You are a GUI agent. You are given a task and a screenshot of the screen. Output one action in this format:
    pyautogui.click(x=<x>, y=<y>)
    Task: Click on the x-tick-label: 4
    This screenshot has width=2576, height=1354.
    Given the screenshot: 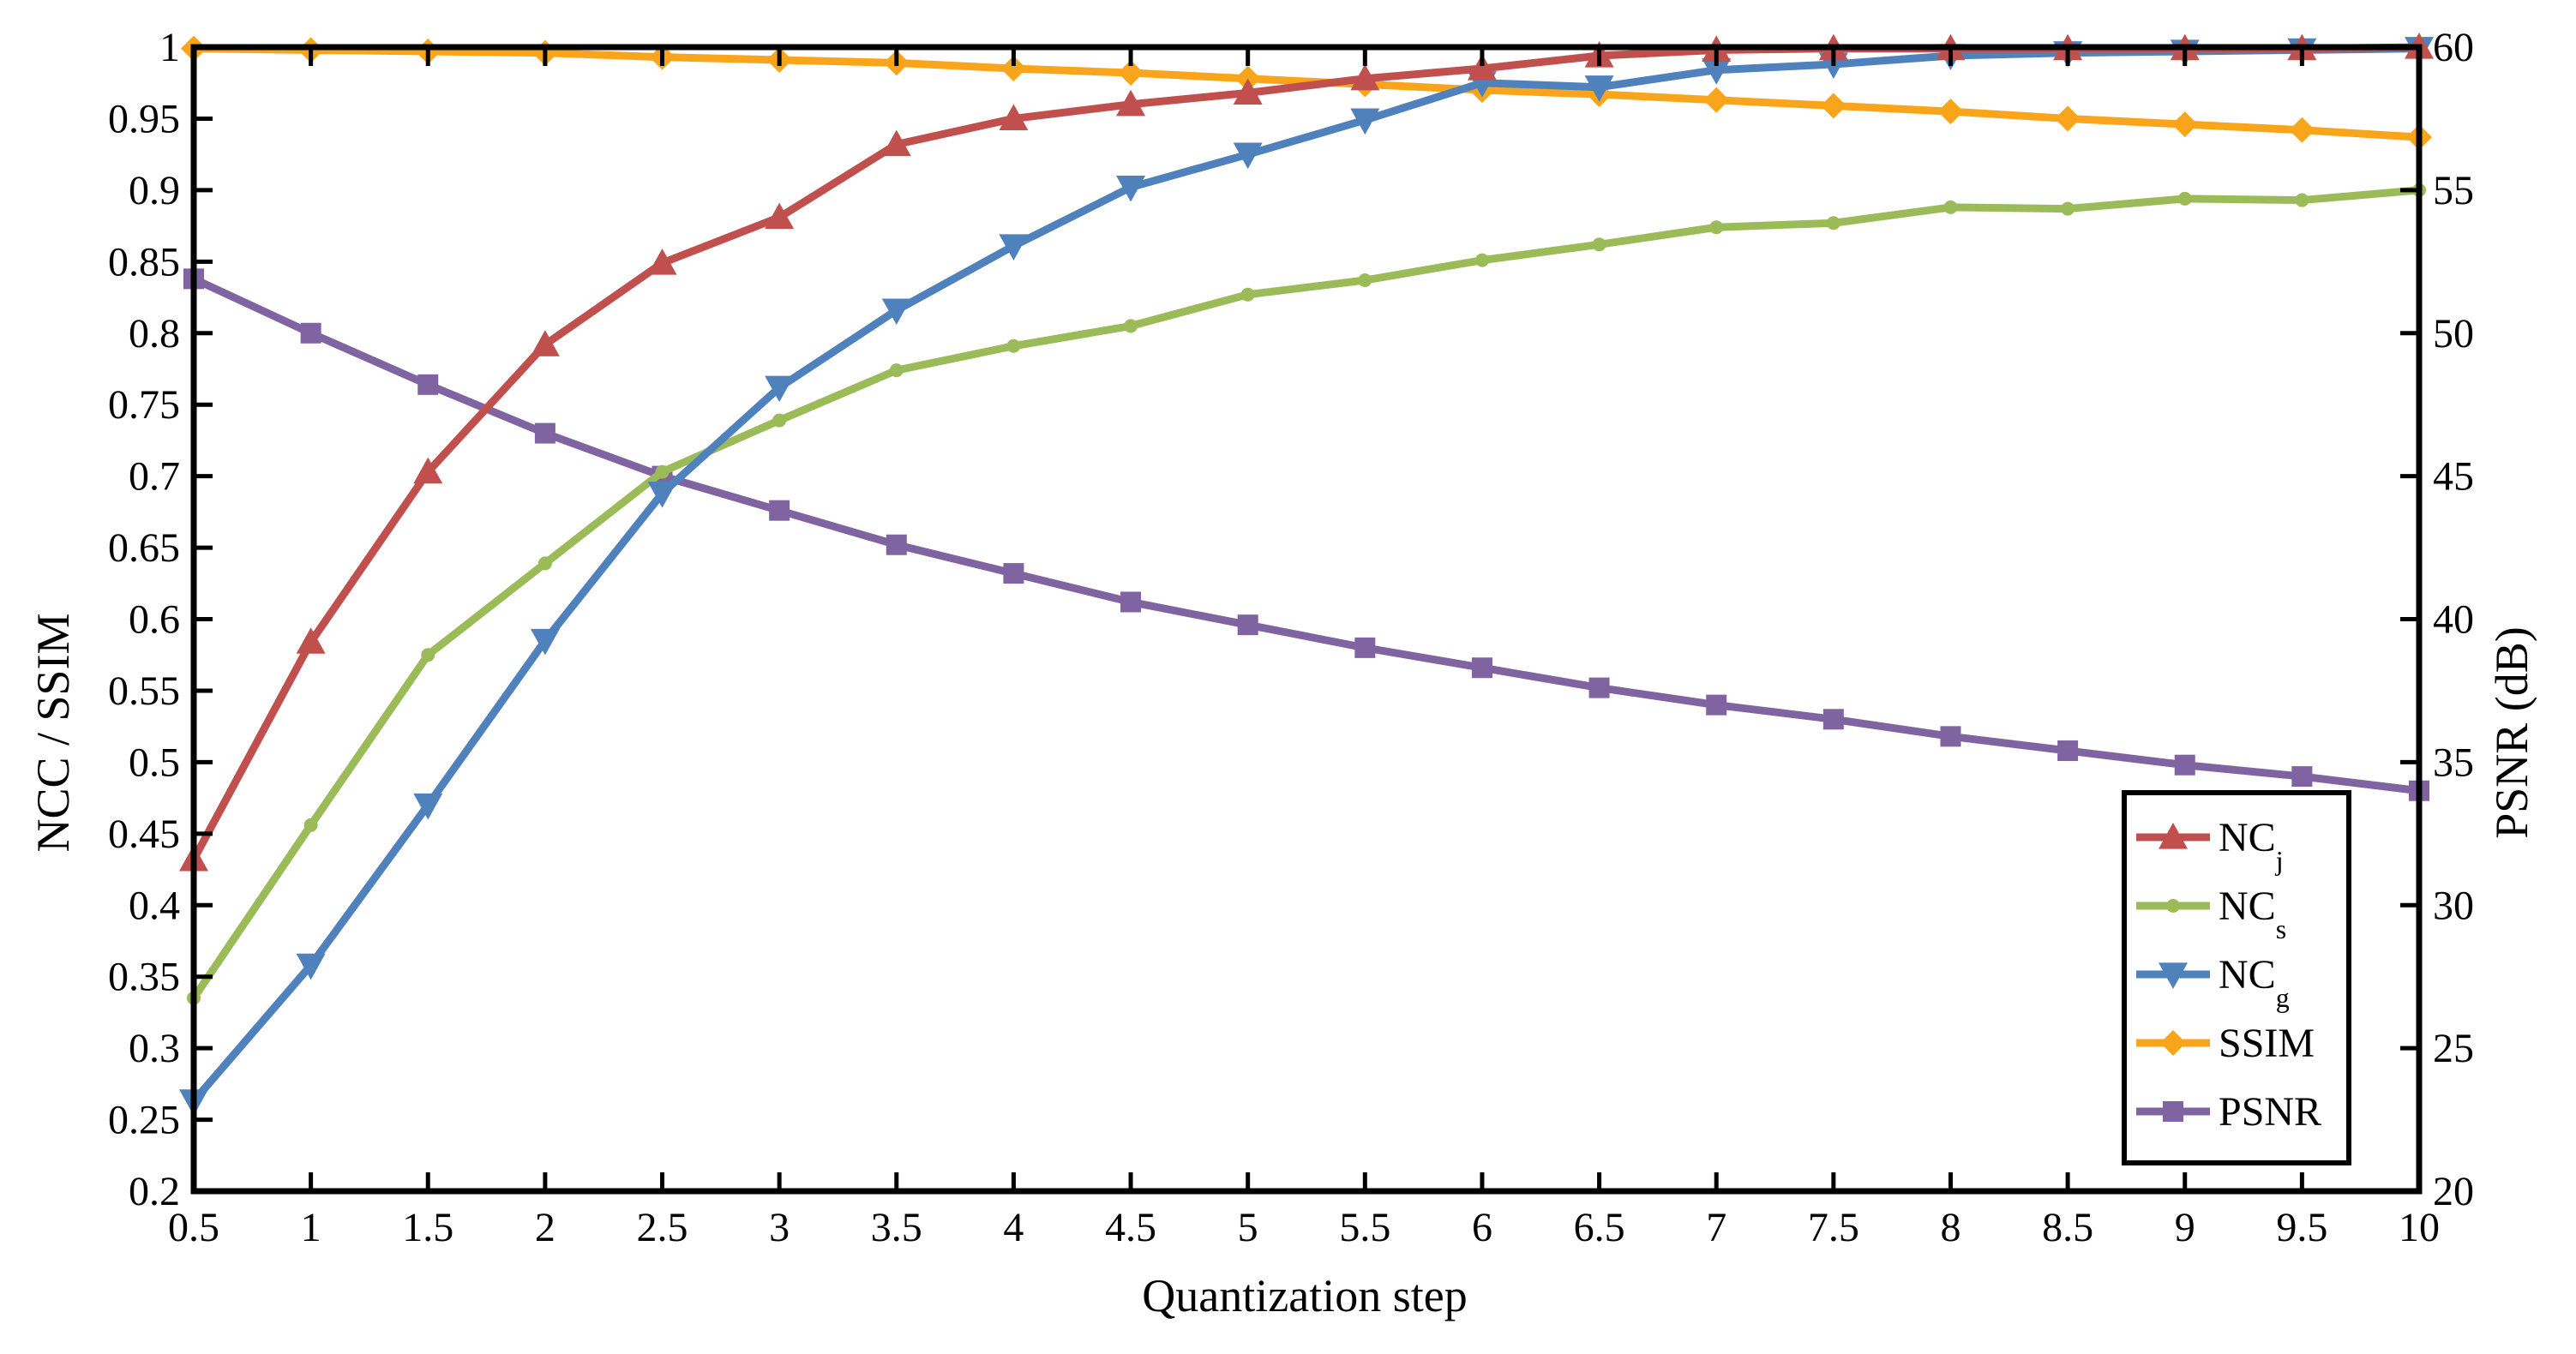 What is the action you would take?
    pyautogui.click(x=1013, y=1227)
    